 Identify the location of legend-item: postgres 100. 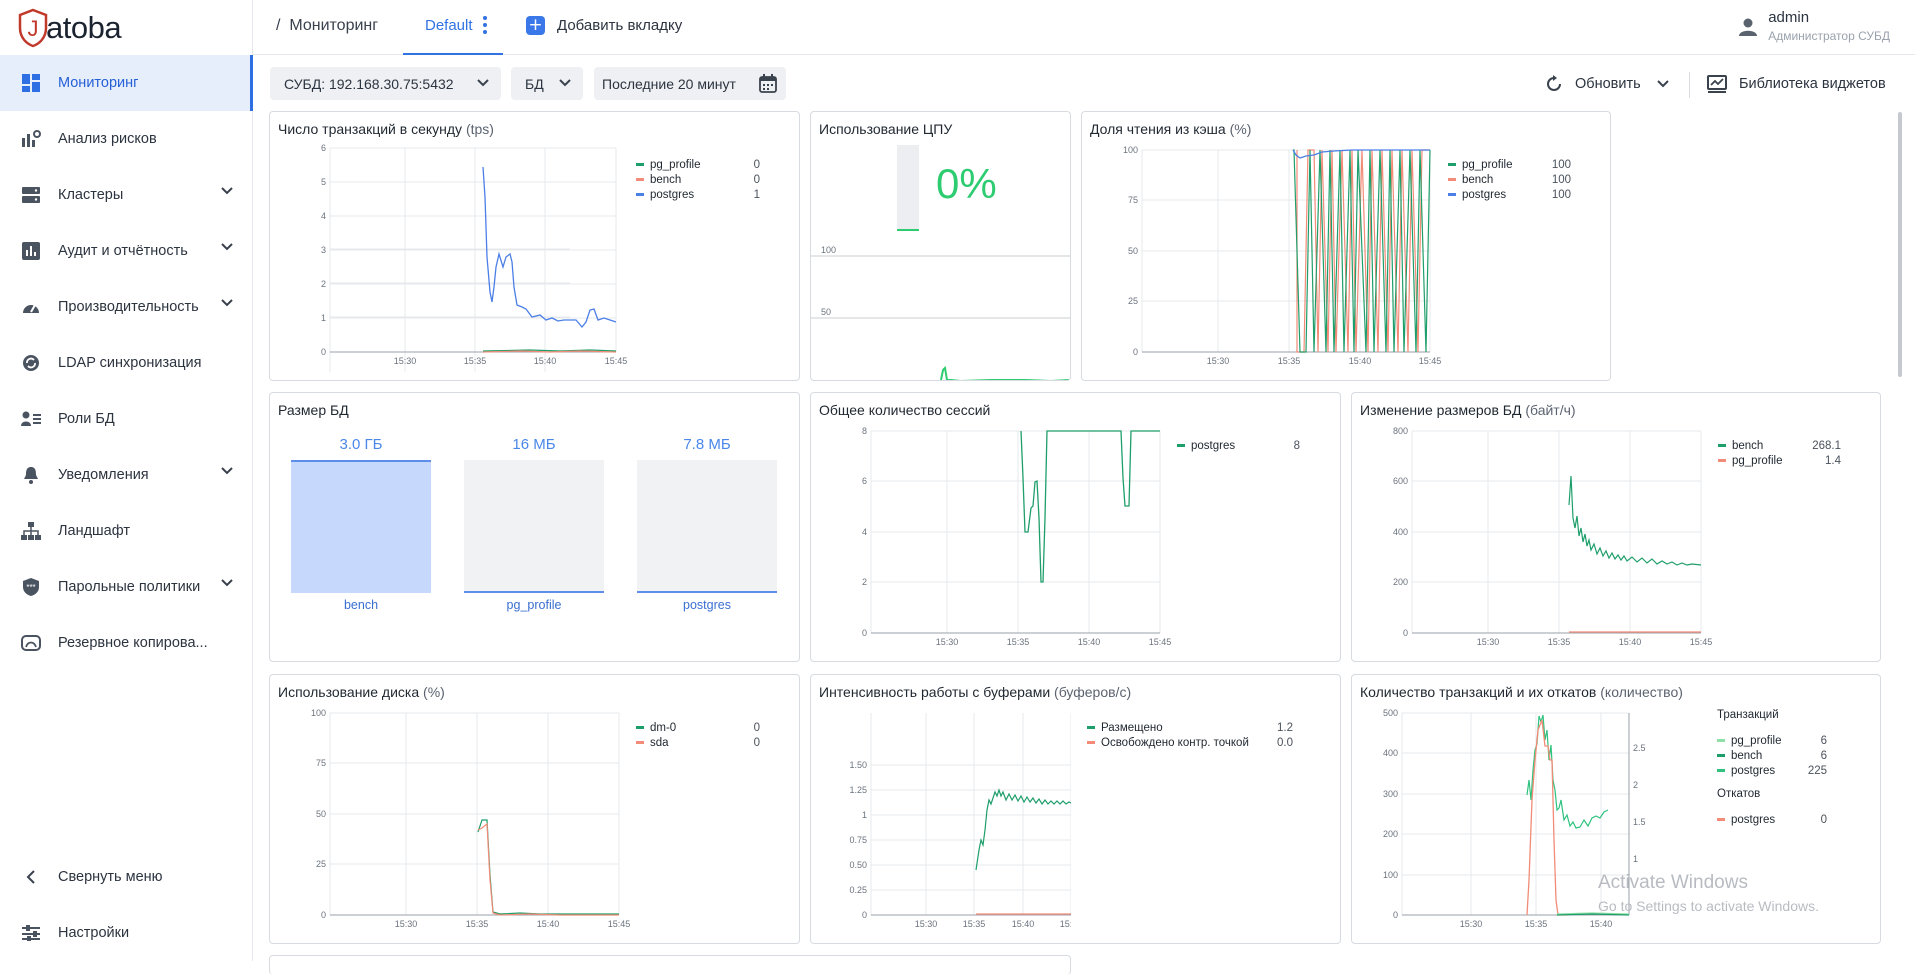
(1509, 194).